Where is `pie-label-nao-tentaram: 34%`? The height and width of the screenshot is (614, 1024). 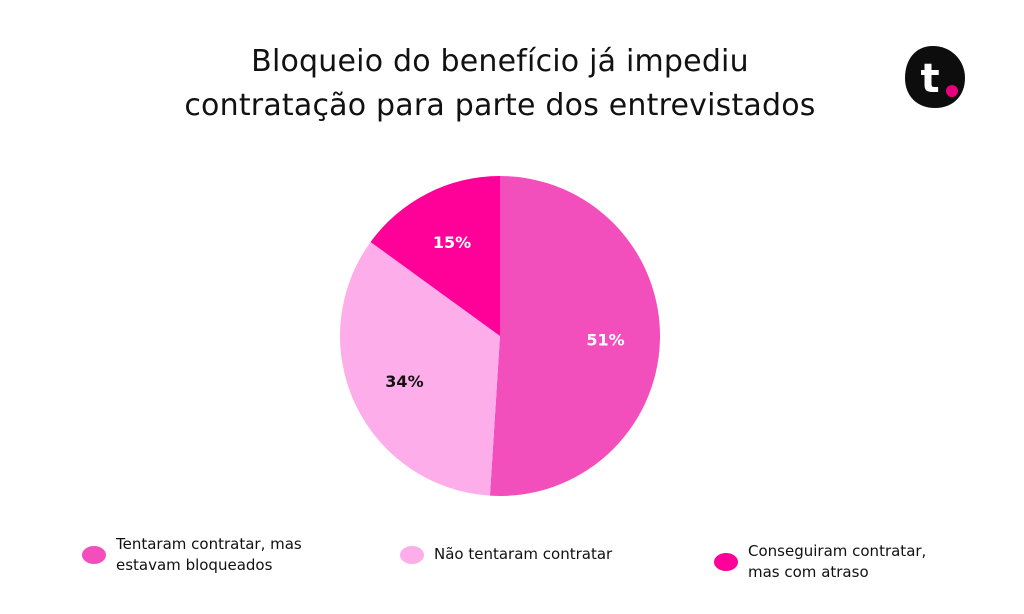
pie-label-nao-tentaram: 34% is located at coordinates (404, 381).